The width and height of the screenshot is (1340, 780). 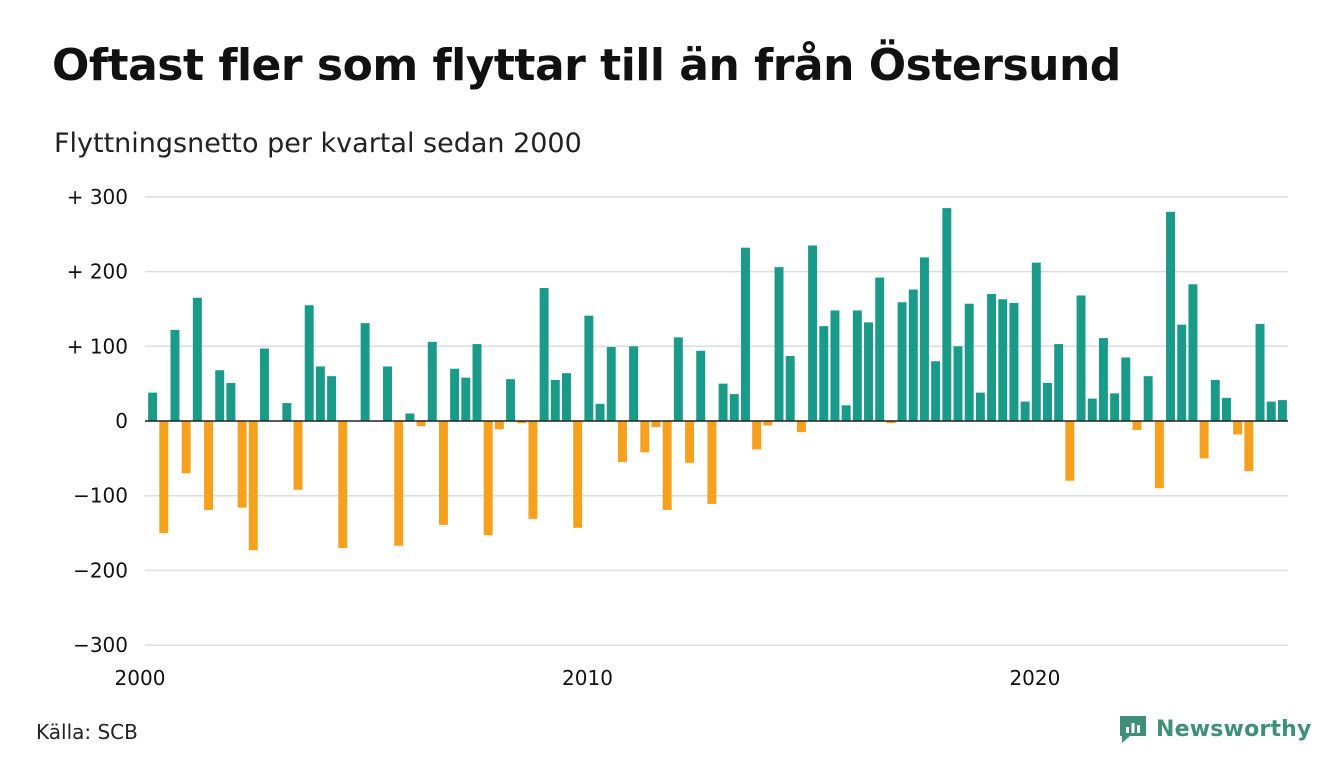 What do you see at coordinates (824, 373) in the screenshot?
I see `bar-2015Q1` at bounding box center [824, 373].